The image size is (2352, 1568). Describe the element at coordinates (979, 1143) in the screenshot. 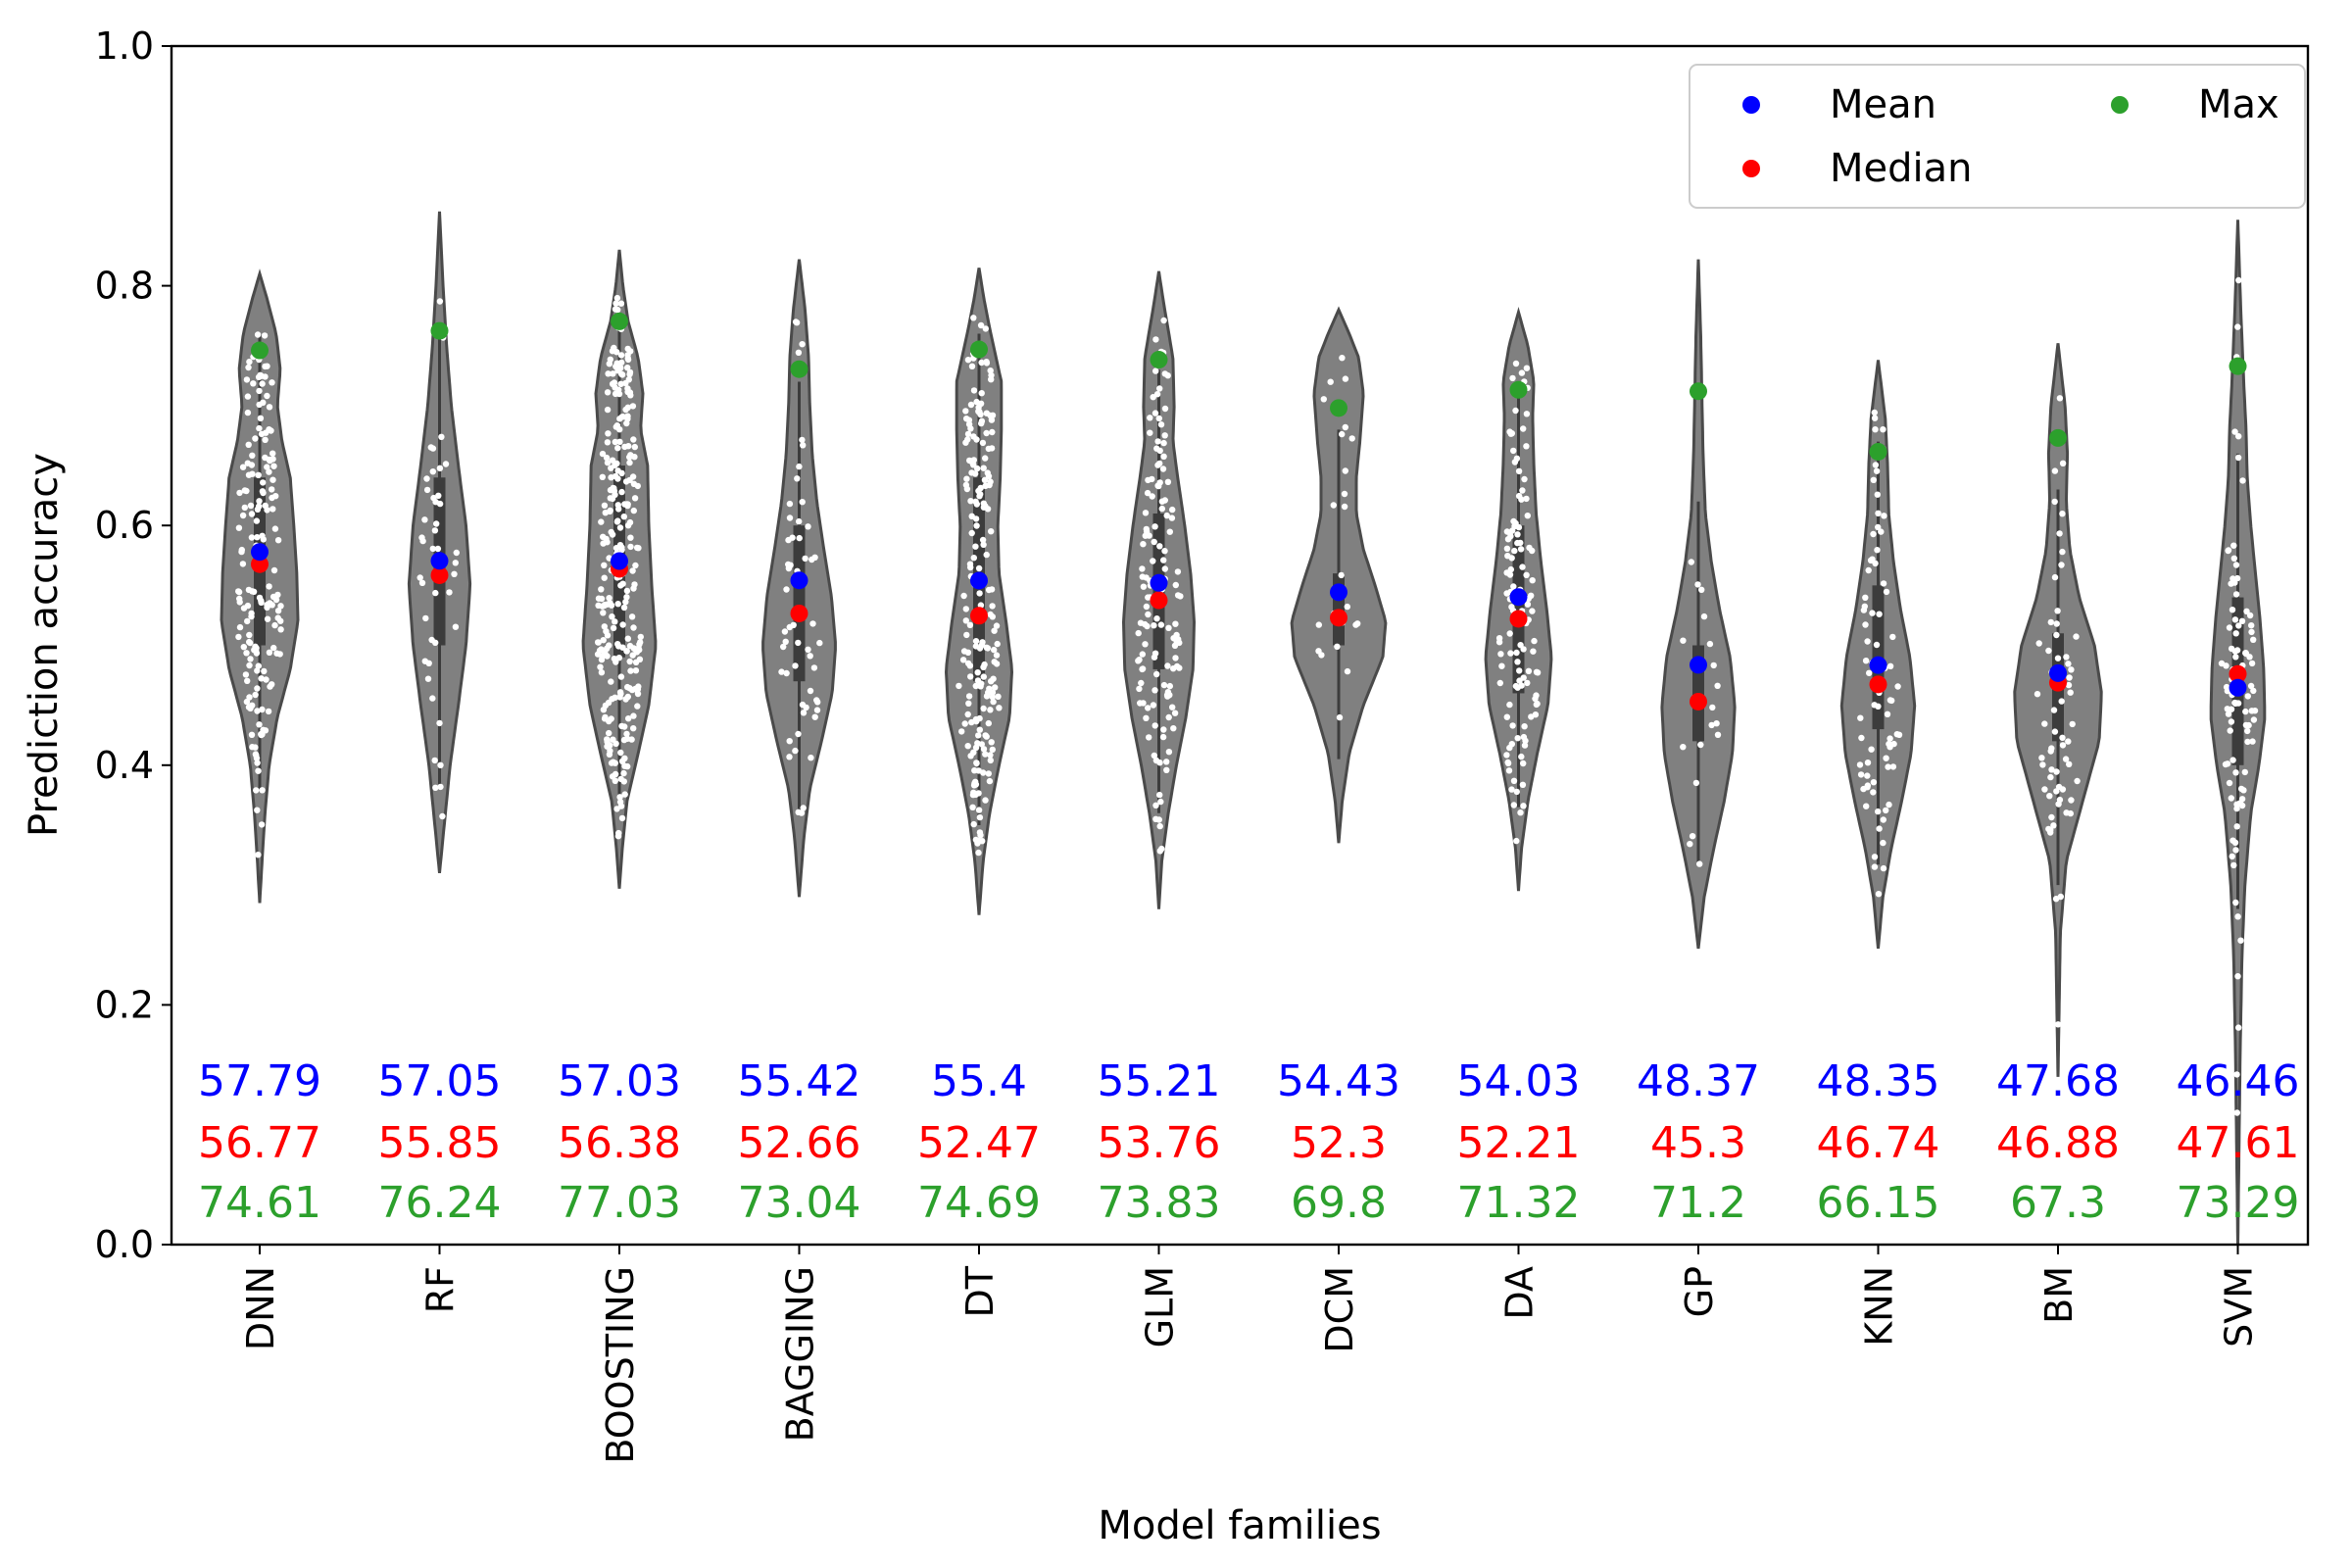

I see `median-value-label-dt: 52.47` at that location.